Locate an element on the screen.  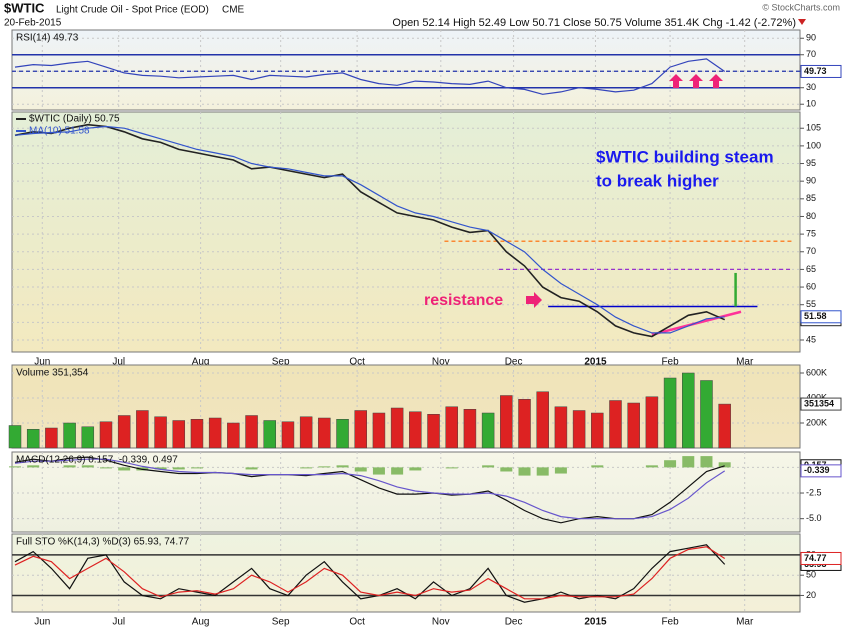
legend-label: $WTIC (Daily) 50.75 is located at coordinates (74, 119).